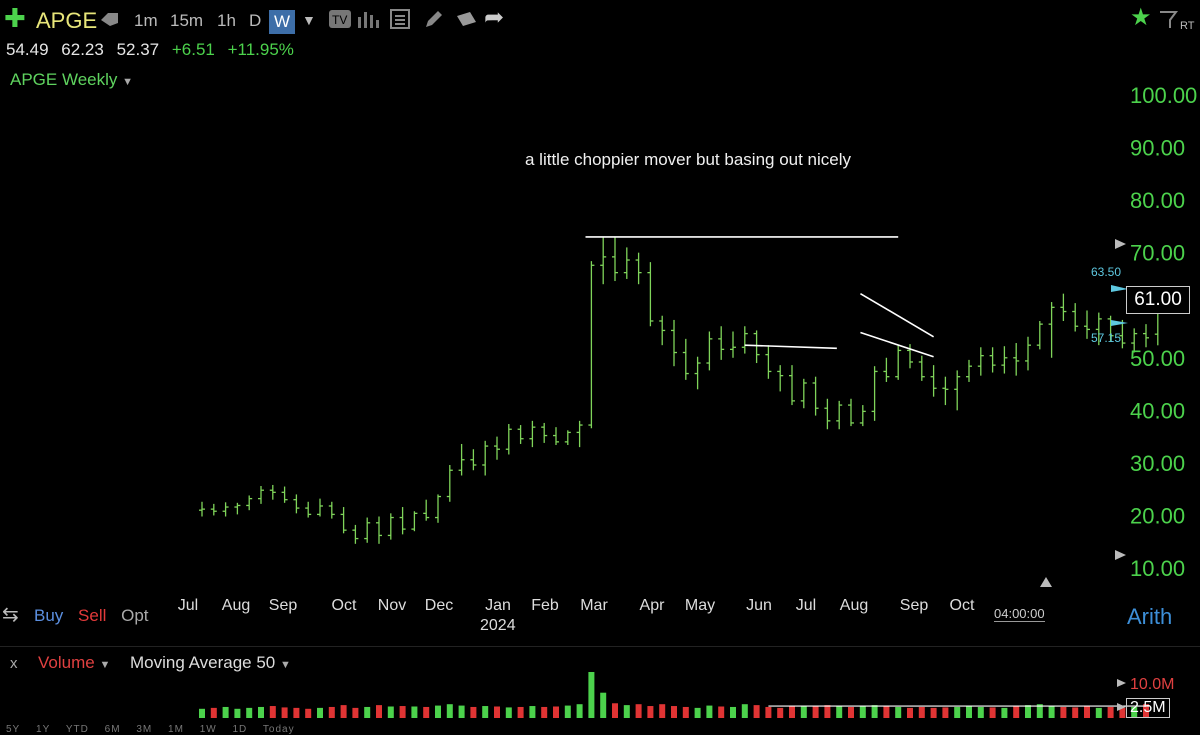 The width and height of the screenshot is (1200, 735). I want to click on range-1m: 1M, so click(176, 729).